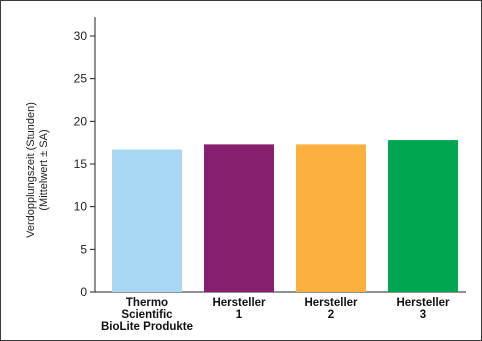 The width and height of the screenshot is (482, 341). What do you see at coordinates (81, 164) in the screenshot?
I see `y-tick-label: 15` at bounding box center [81, 164].